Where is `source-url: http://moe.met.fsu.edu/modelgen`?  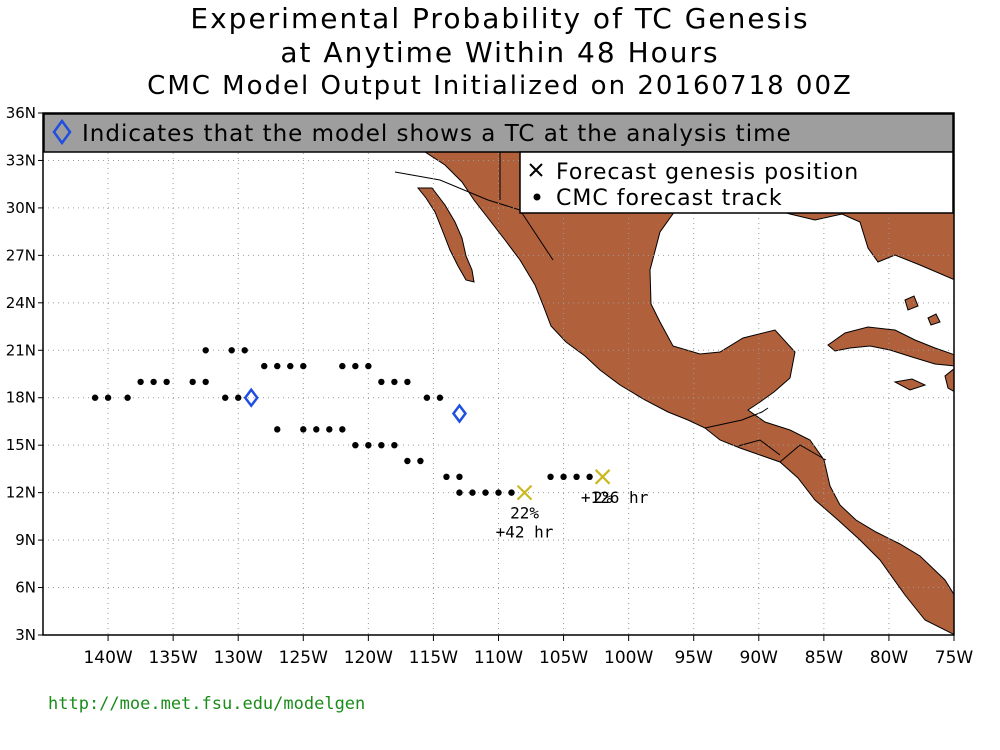 source-url: http://moe.met.fsu.edu/modelgen is located at coordinates (207, 704).